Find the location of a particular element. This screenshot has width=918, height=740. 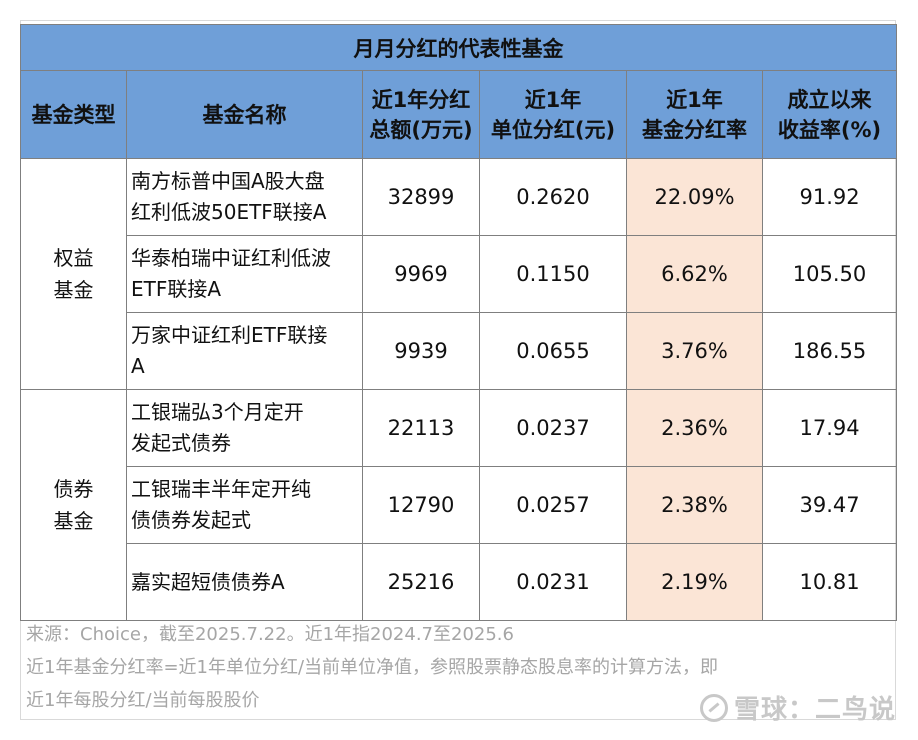

dividend-rate-cell: 2.19% is located at coordinates (694, 582).